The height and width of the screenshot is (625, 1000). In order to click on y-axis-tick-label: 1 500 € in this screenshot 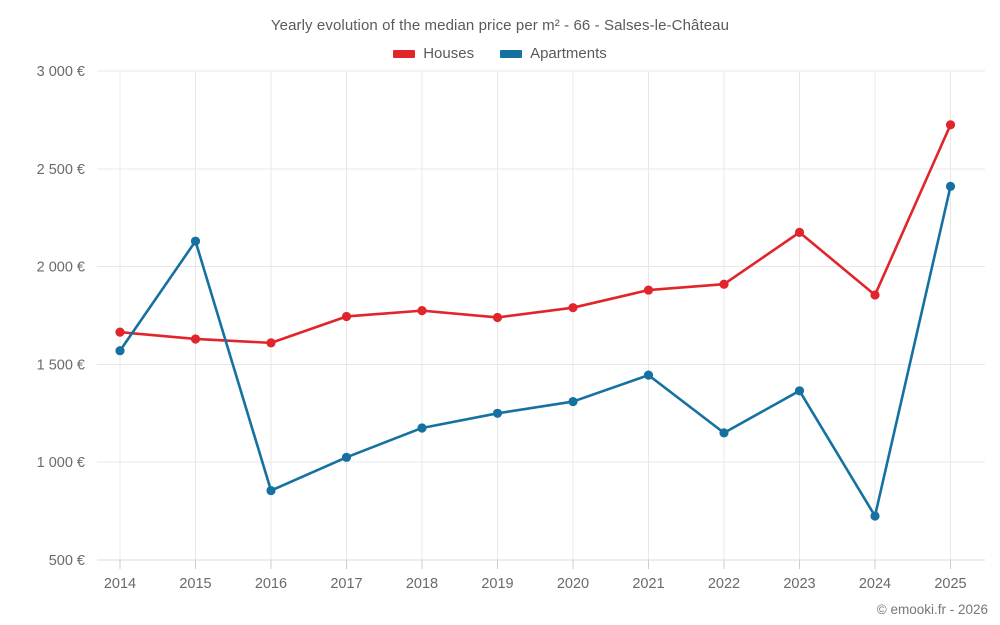, I will do `click(61, 365)`.